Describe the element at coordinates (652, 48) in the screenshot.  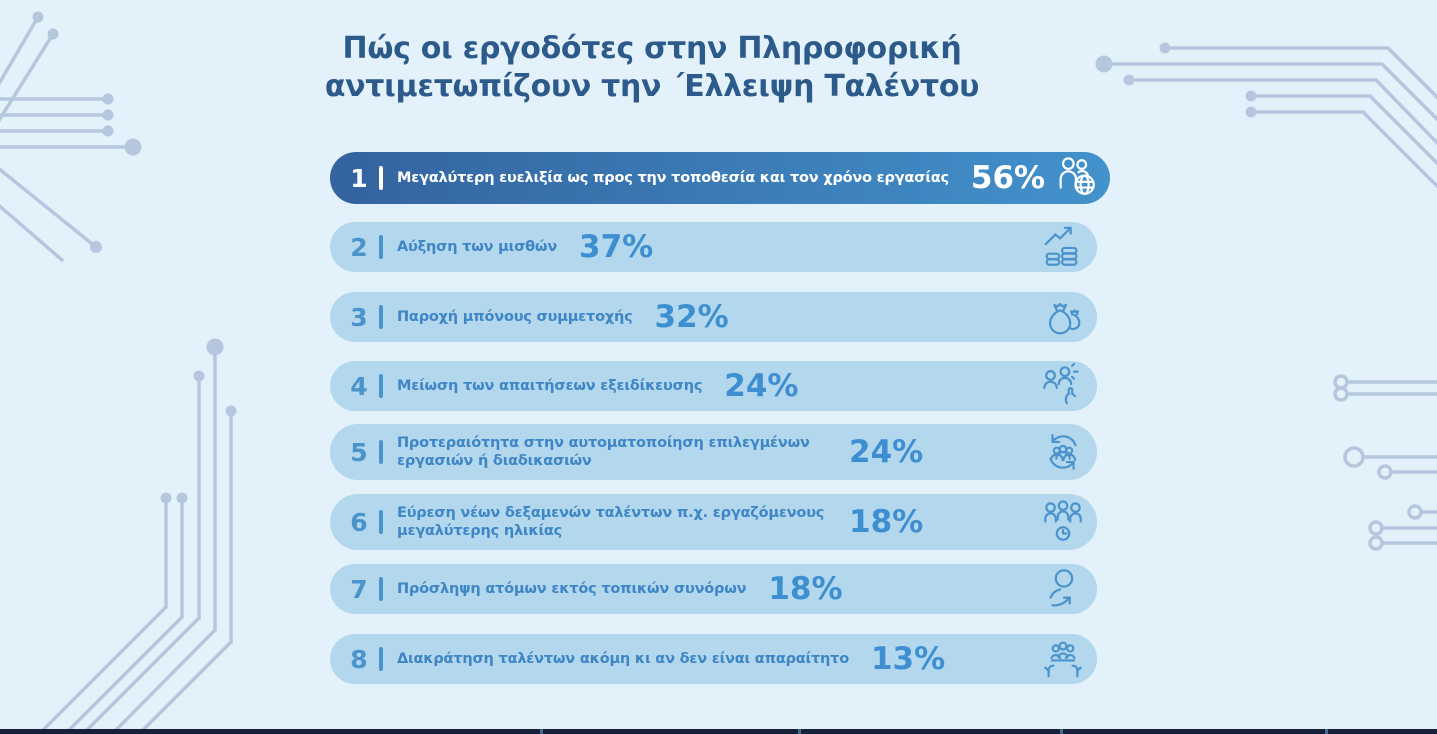
I see `title-line-1: Πώς οι εργοδότες στην Πληροφορική` at that location.